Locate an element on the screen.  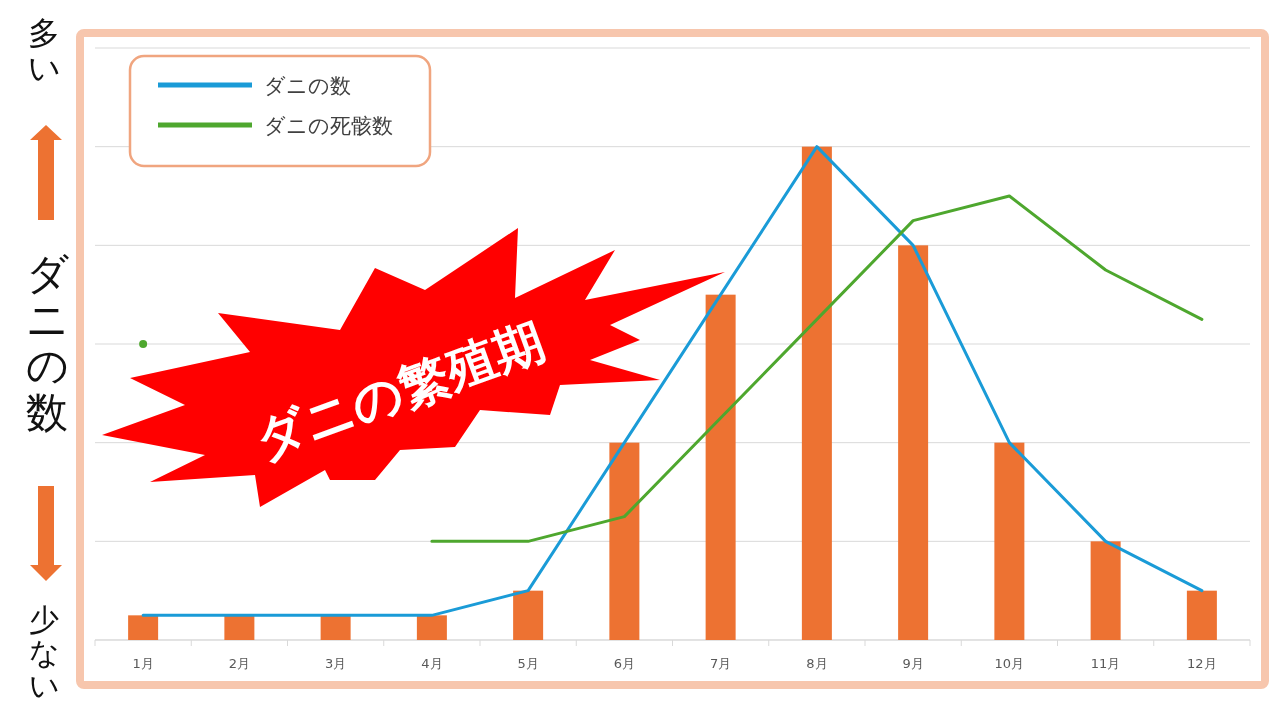
annotation: ダニの繁殖期 is located at coordinates (399, 391).